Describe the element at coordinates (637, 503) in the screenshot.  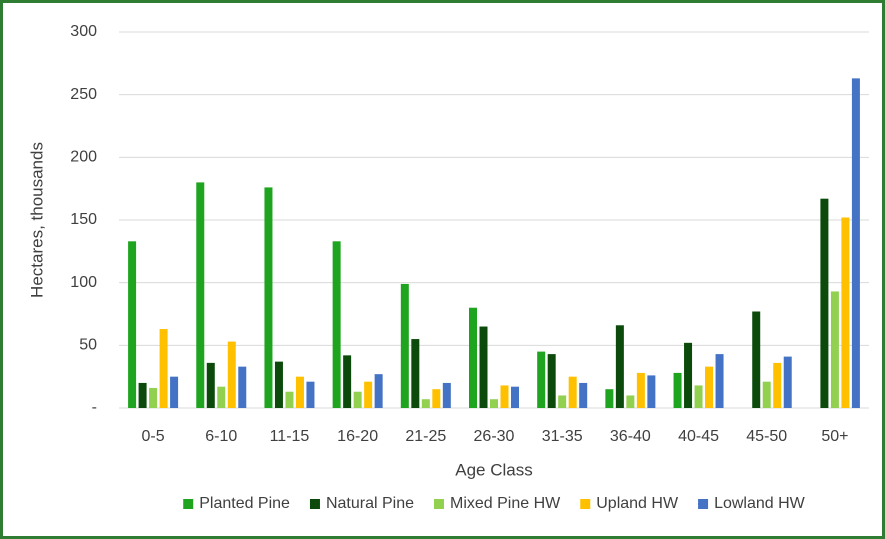
I see `legend-label: Upland HW` at that location.